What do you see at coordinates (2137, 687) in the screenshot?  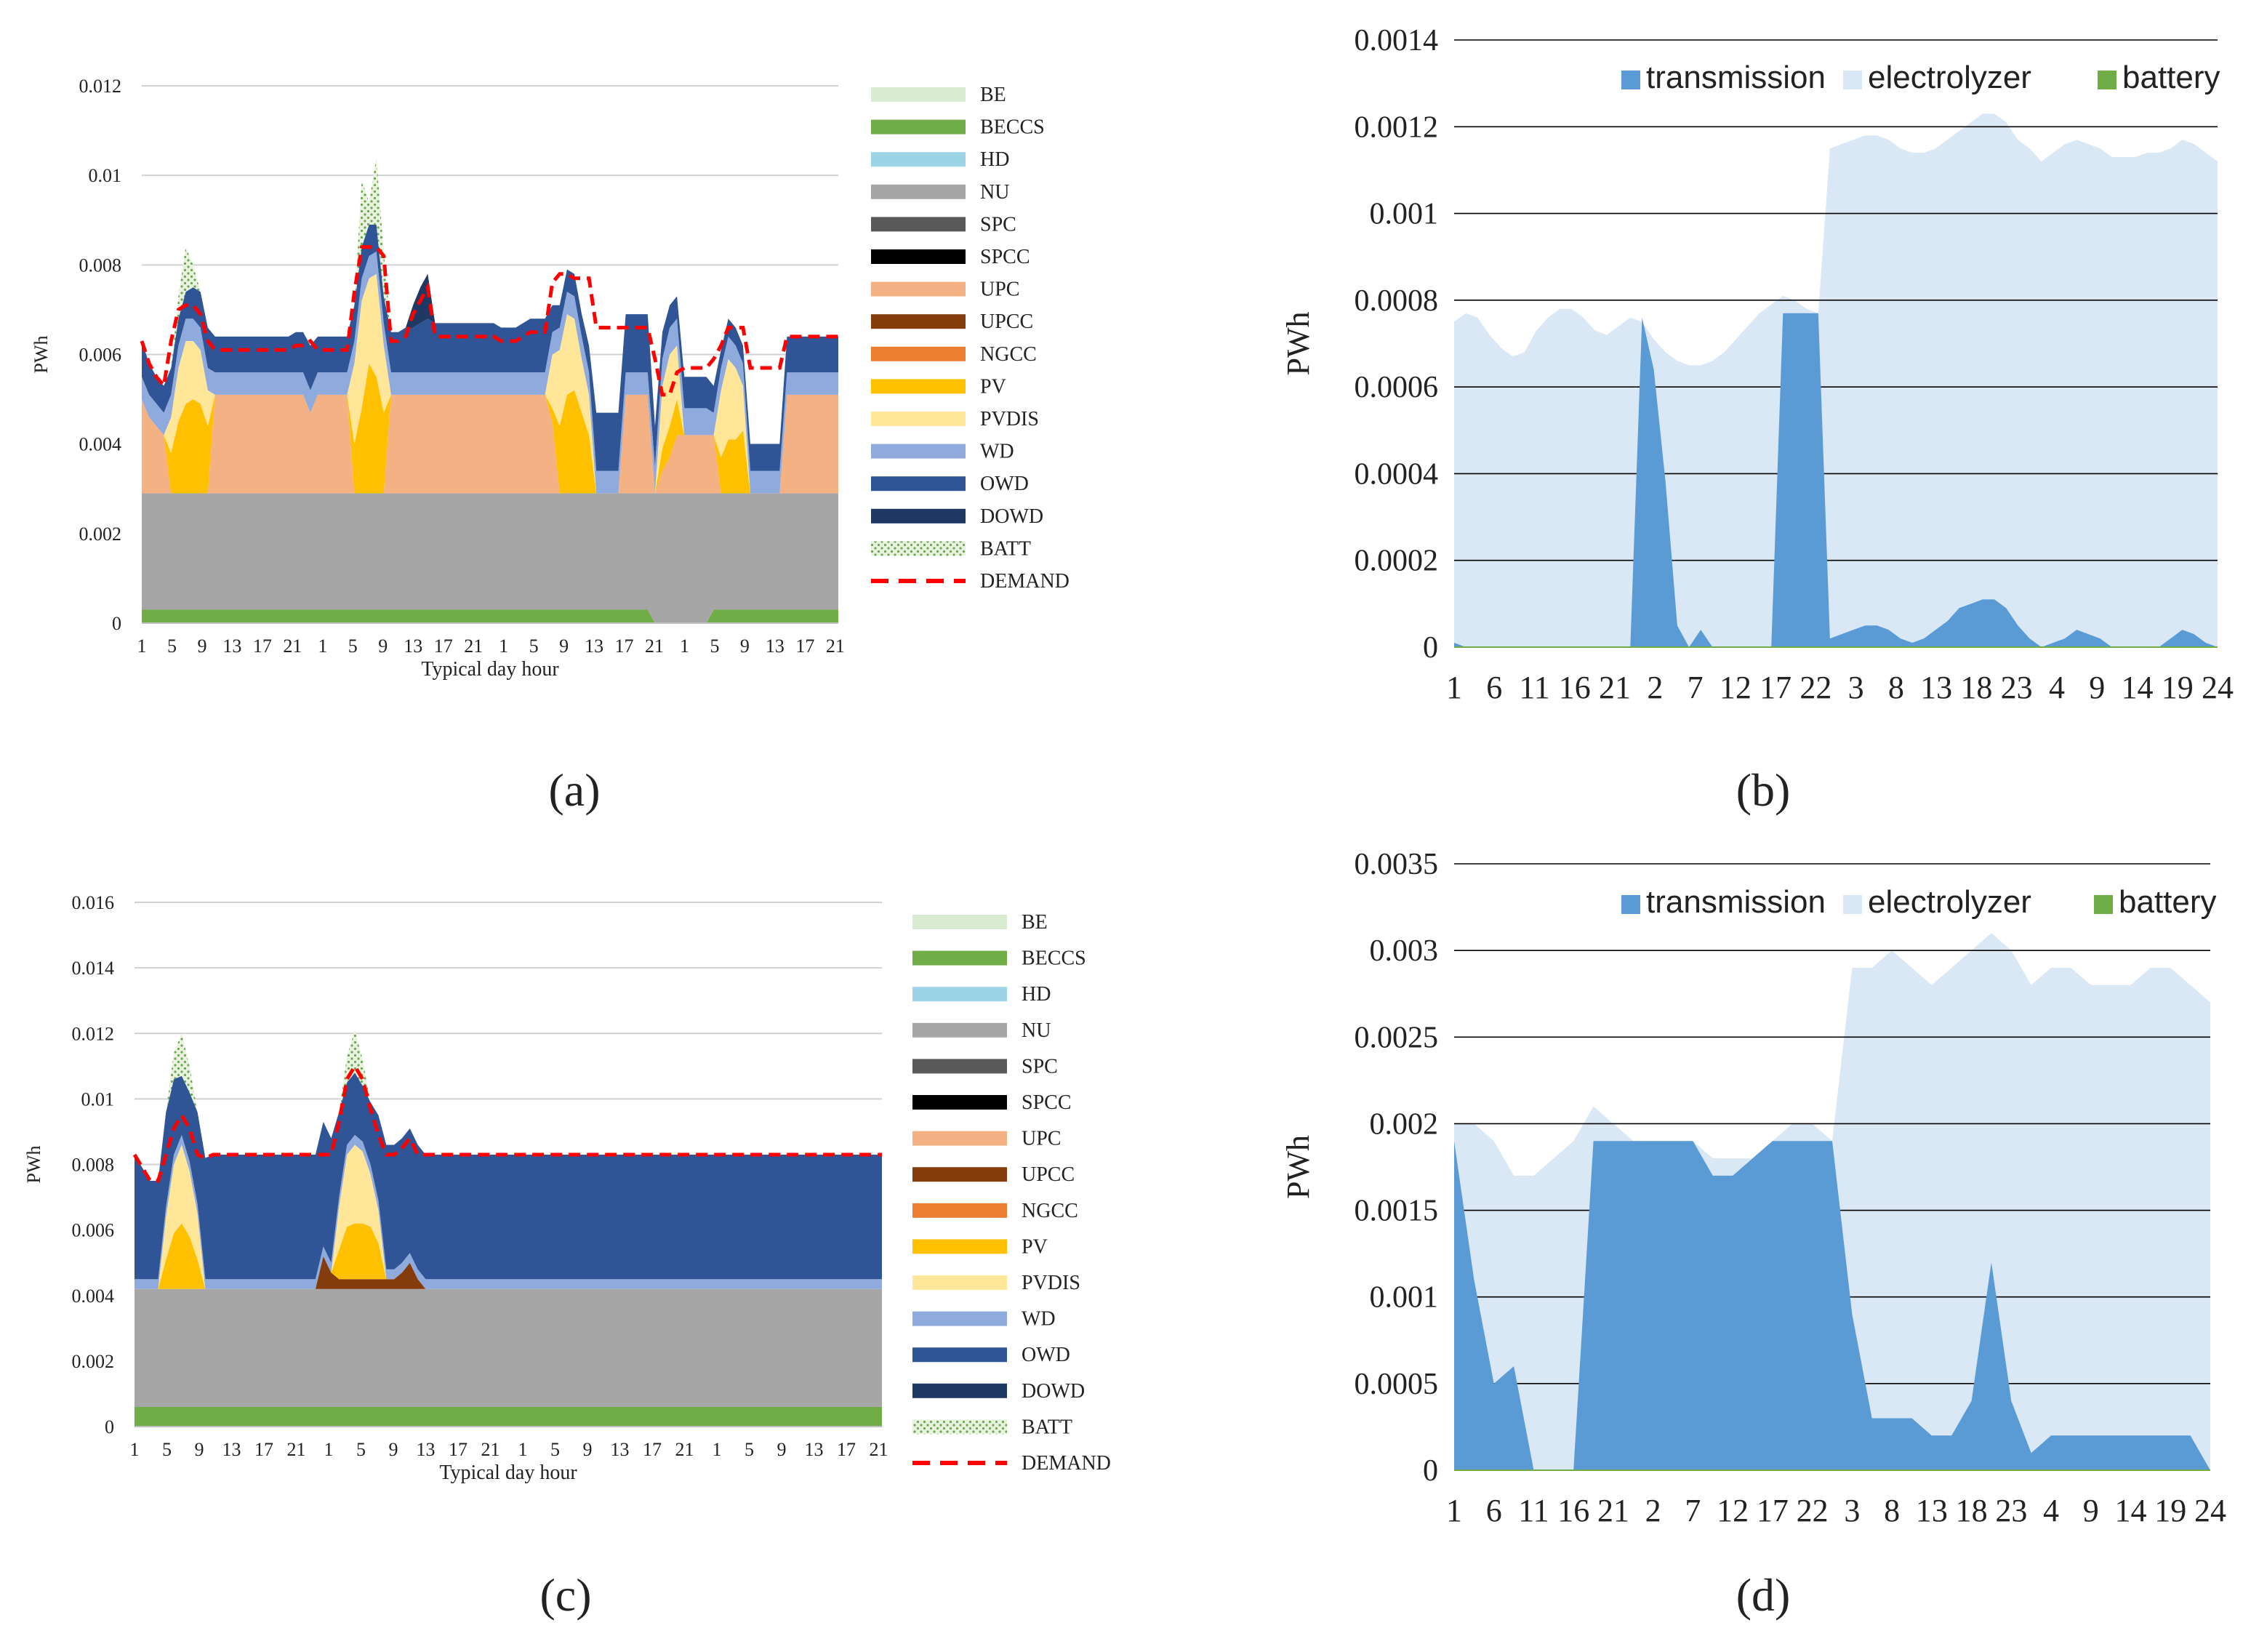 I see `x-tick-label: 14` at bounding box center [2137, 687].